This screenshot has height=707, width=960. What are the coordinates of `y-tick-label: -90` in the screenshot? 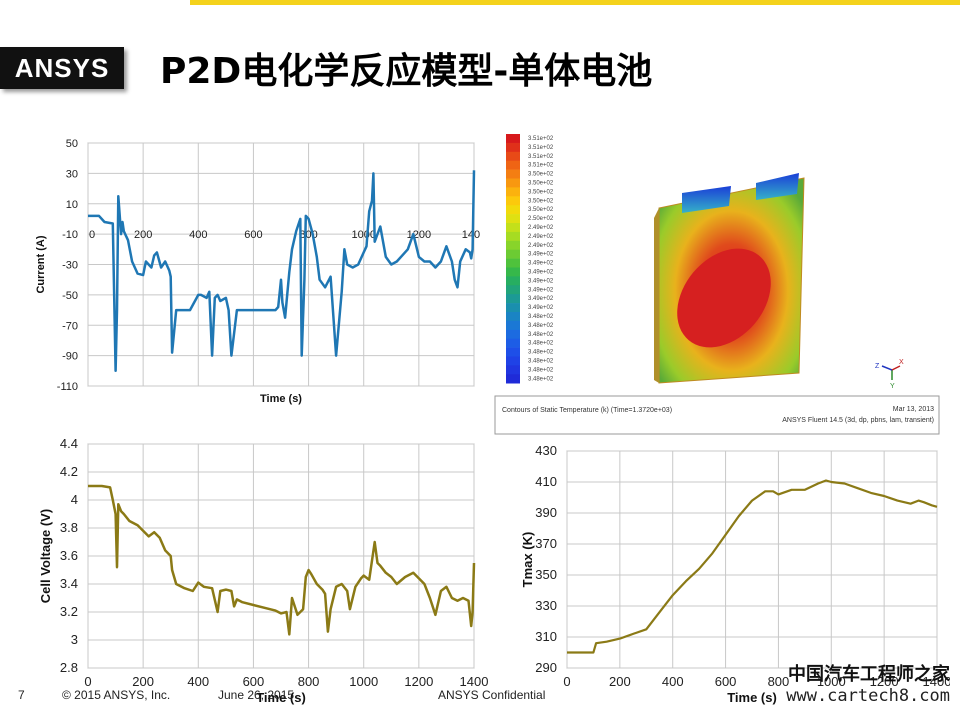 It's located at (70, 357).